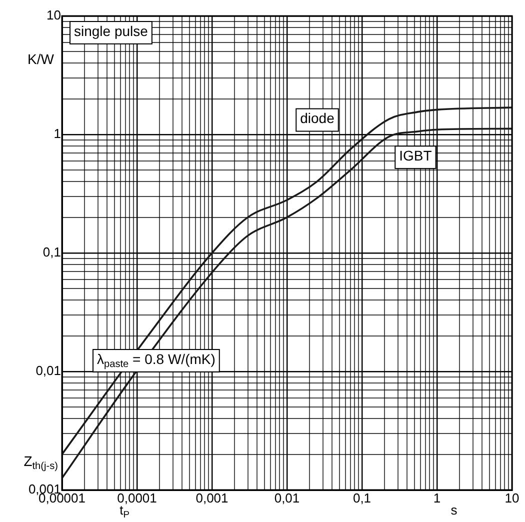 Image resolution: width=525 pixels, height=522 pixels. I want to click on y-tick-label: 10, so click(53, 15).